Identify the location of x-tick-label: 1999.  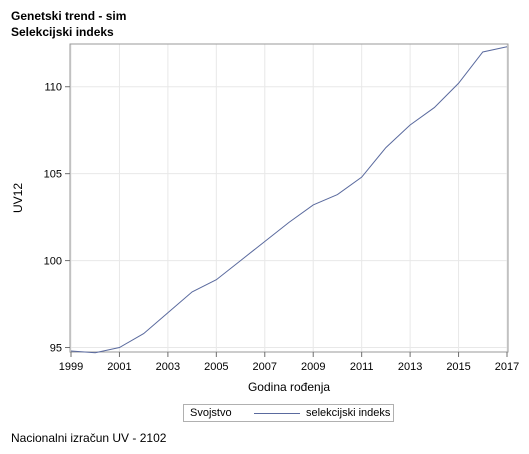
(71, 367).